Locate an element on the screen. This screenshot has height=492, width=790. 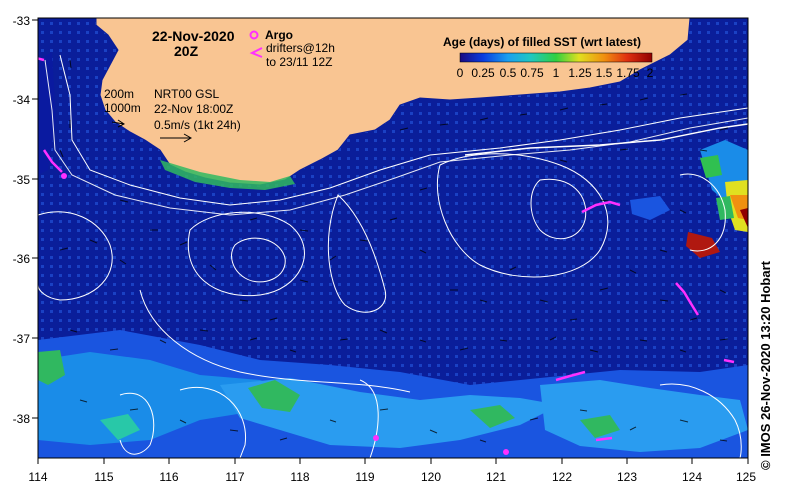
lat-tick-33: -33 is located at coordinates (22, 21).